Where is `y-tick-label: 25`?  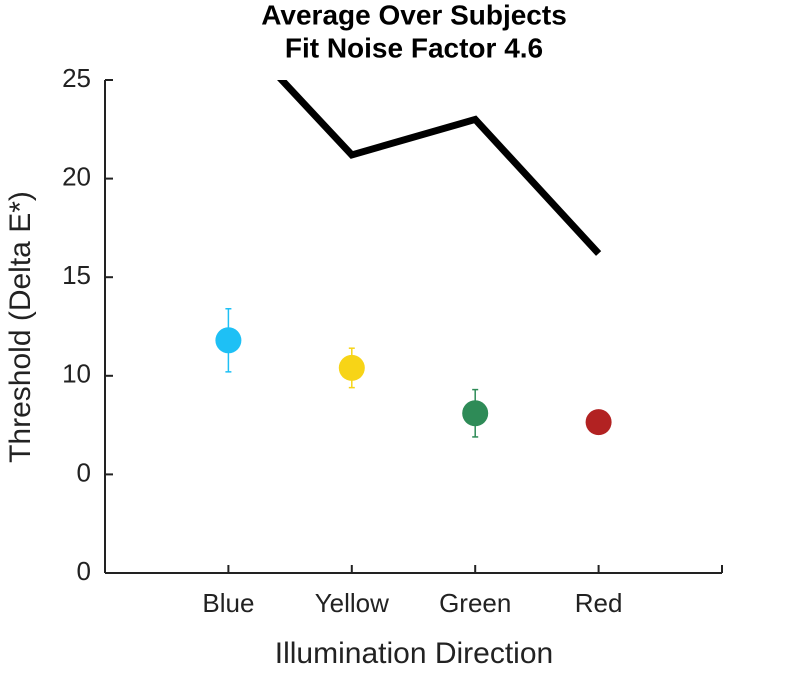 y-tick-label: 25 is located at coordinates (76, 78).